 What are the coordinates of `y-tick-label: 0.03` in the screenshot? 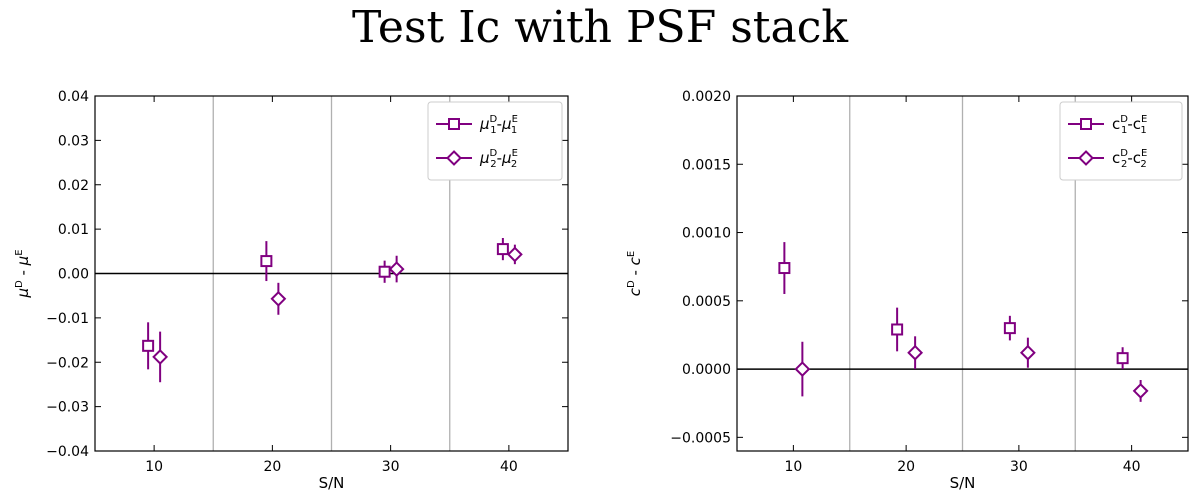 It's located at (73, 141).